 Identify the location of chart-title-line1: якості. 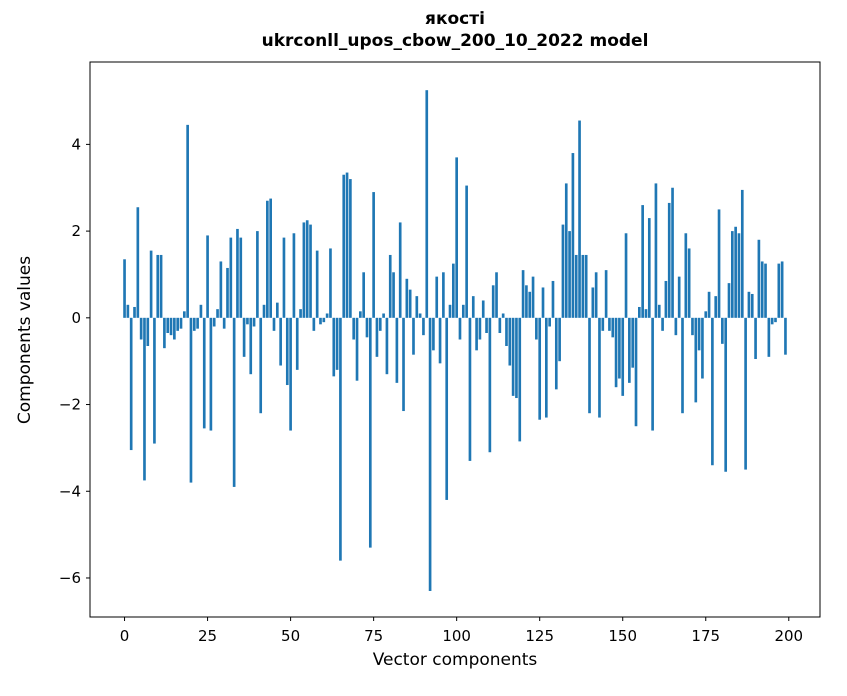
(455, 19).